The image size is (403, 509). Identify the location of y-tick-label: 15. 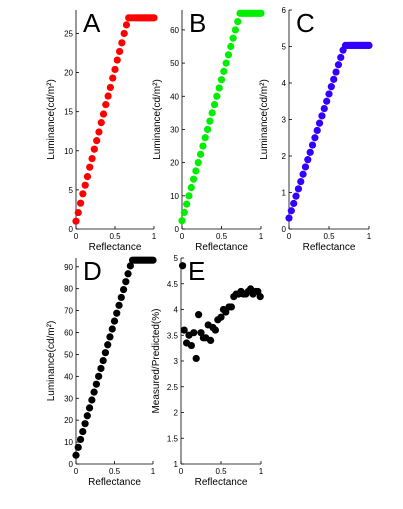
(68, 112).